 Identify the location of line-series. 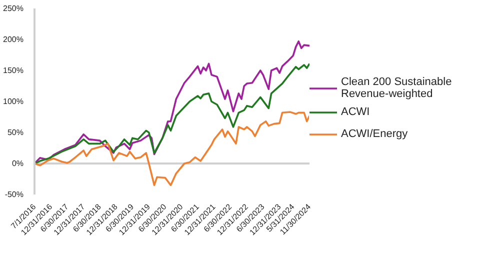
(172, 148).